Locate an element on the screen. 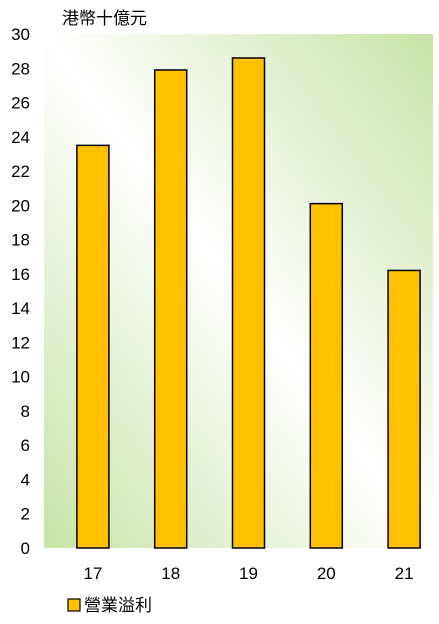 The width and height of the screenshot is (439, 624). legend: 營業溢利 is located at coordinates (109, 605).